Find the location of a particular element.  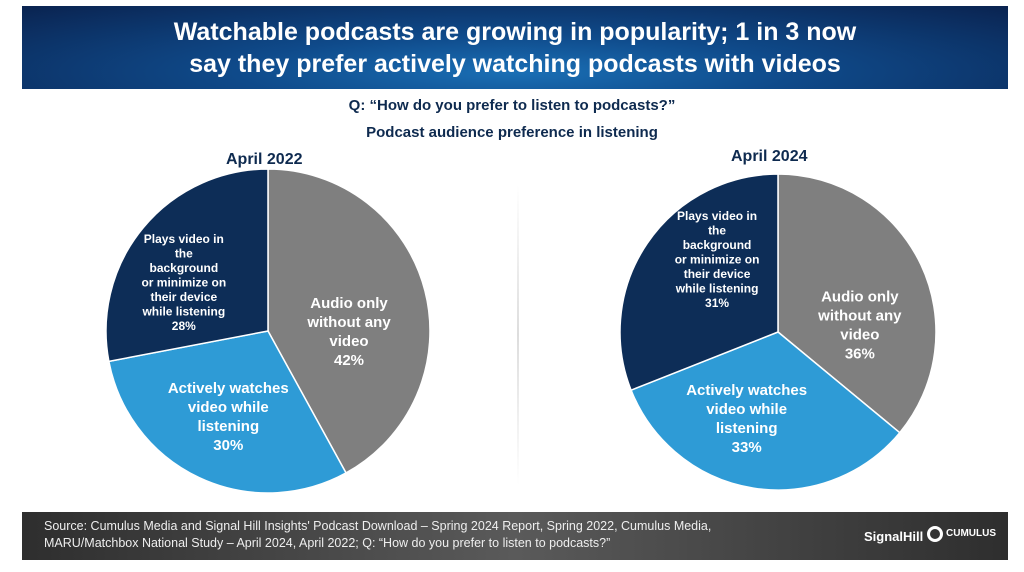

slice-value-label: 28% is located at coordinates (184, 326).